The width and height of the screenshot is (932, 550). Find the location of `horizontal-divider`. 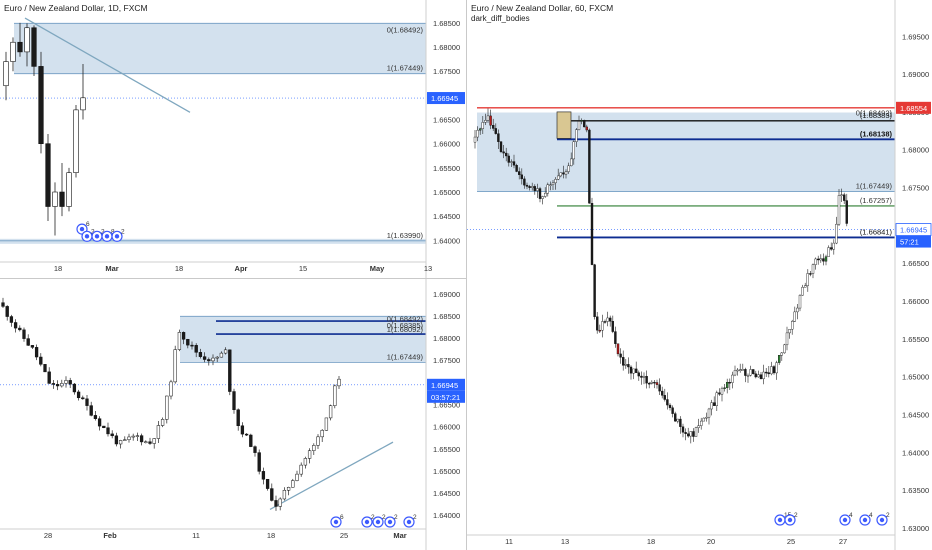

horizontal-divider is located at coordinates (233, 278).